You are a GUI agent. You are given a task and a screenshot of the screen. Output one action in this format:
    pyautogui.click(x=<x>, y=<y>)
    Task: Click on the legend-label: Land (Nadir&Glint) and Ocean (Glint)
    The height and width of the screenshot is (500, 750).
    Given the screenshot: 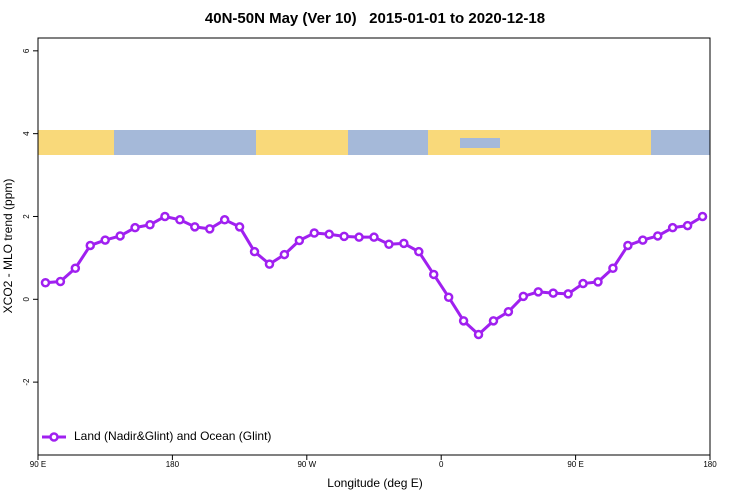 What is the action you would take?
    pyautogui.click(x=172, y=436)
    